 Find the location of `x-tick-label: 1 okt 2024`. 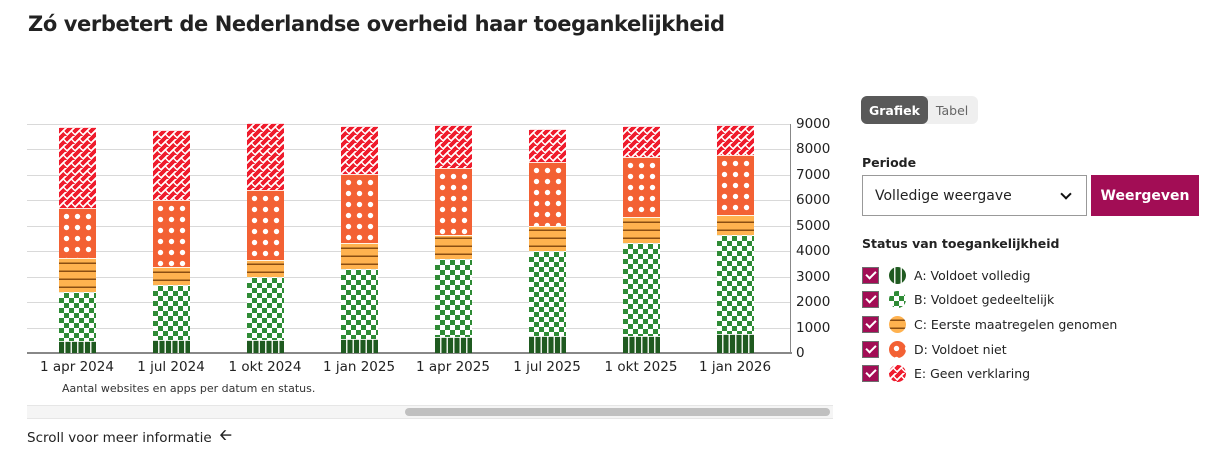

x-tick-label: 1 okt 2024 is located at coordinates (265, 367).